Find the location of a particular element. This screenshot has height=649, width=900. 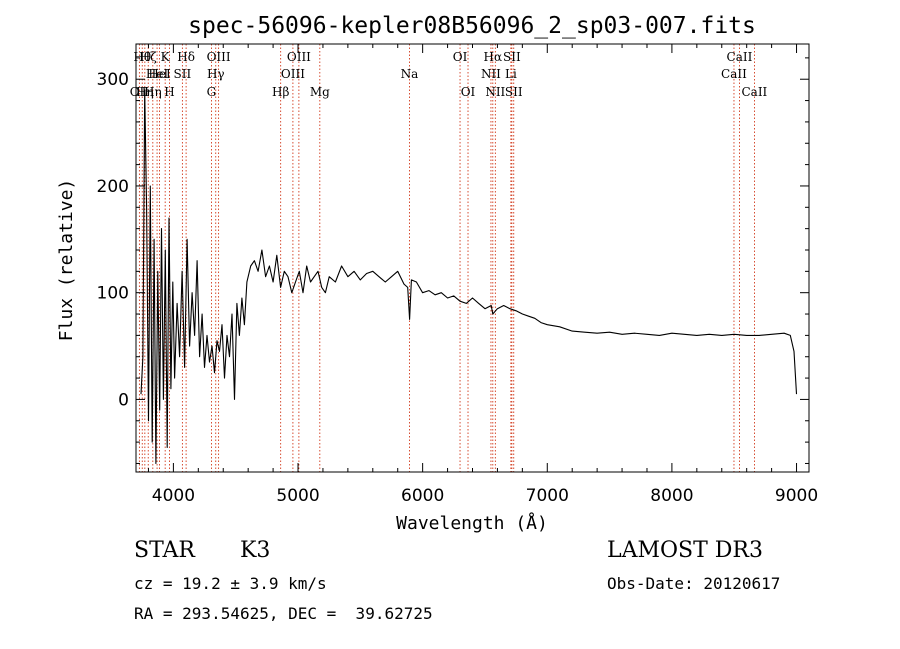

x-tick-label: 5000 is located at coordinates (297, 496).